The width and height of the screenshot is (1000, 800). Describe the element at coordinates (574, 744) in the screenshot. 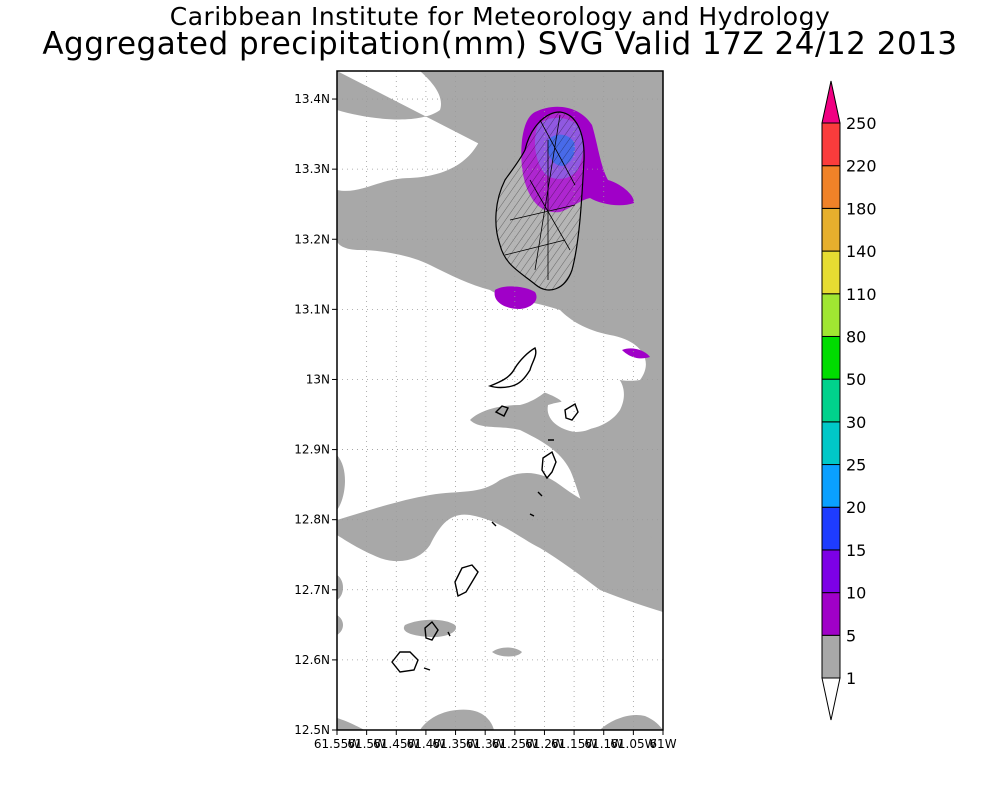

I see `x-tick-label: 61.15W` at that location.